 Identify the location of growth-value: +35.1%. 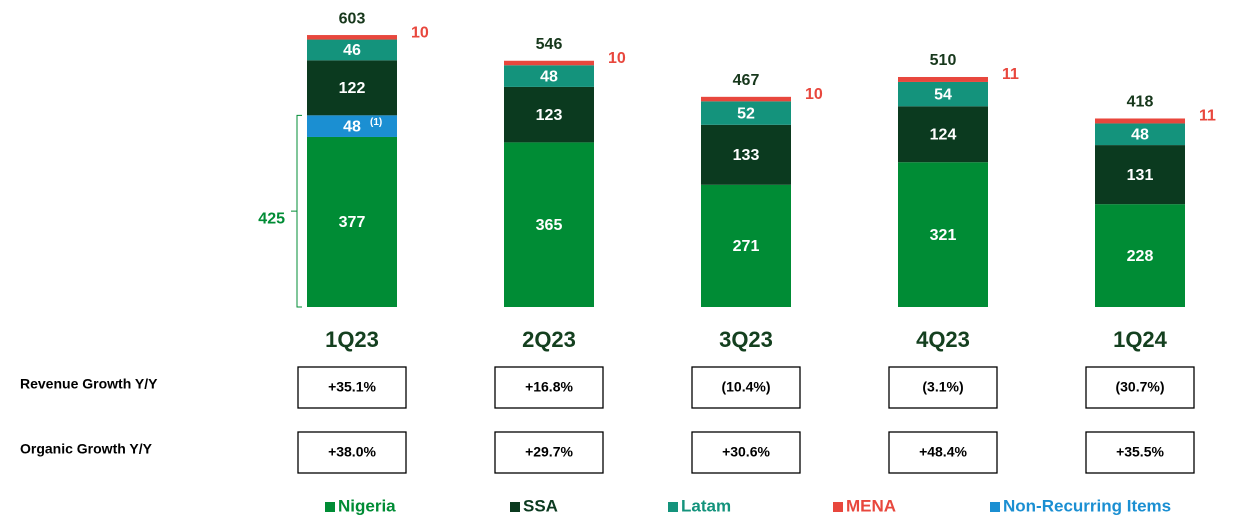
(352, 387).